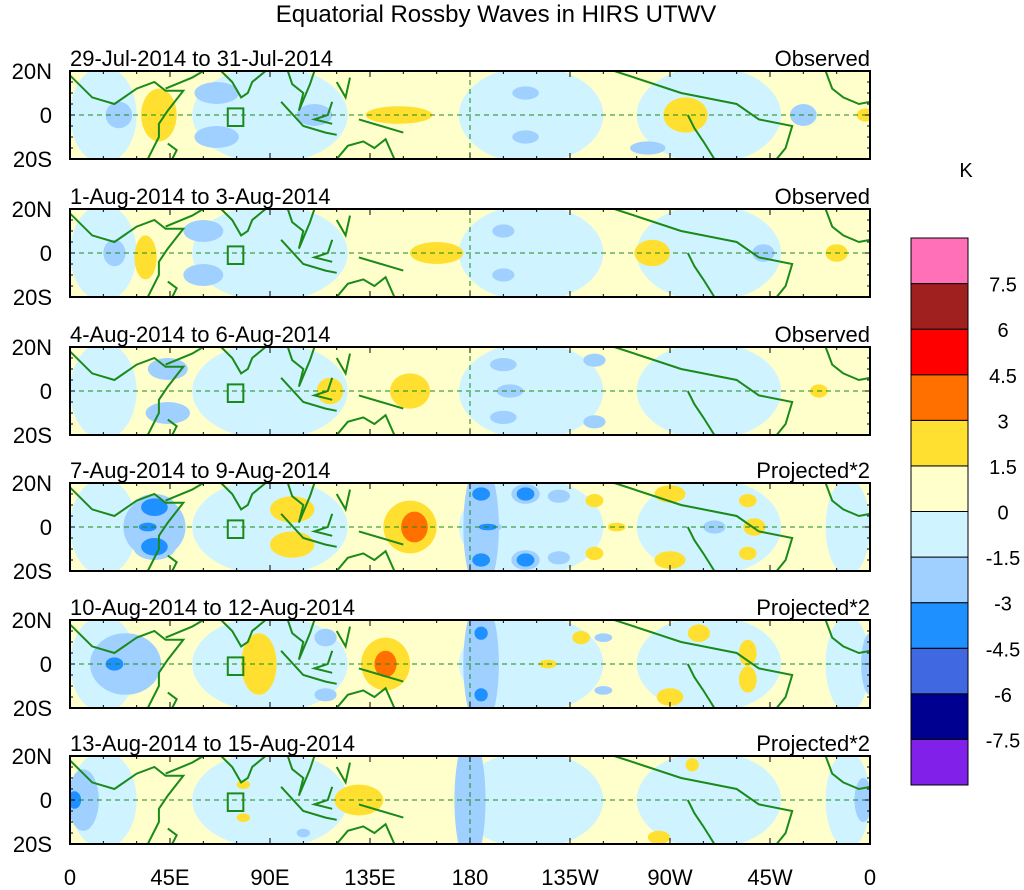 Image resolution: width=1024 pixels, height=890 pixels. I want to click on x-tick-label: 90E, so click(269, 877).